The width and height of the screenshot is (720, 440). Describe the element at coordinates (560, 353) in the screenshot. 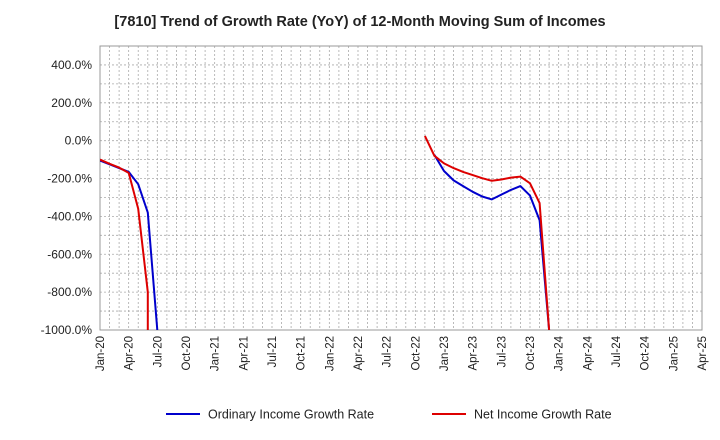

I see `x-tick-label: Jan-24` at that location.